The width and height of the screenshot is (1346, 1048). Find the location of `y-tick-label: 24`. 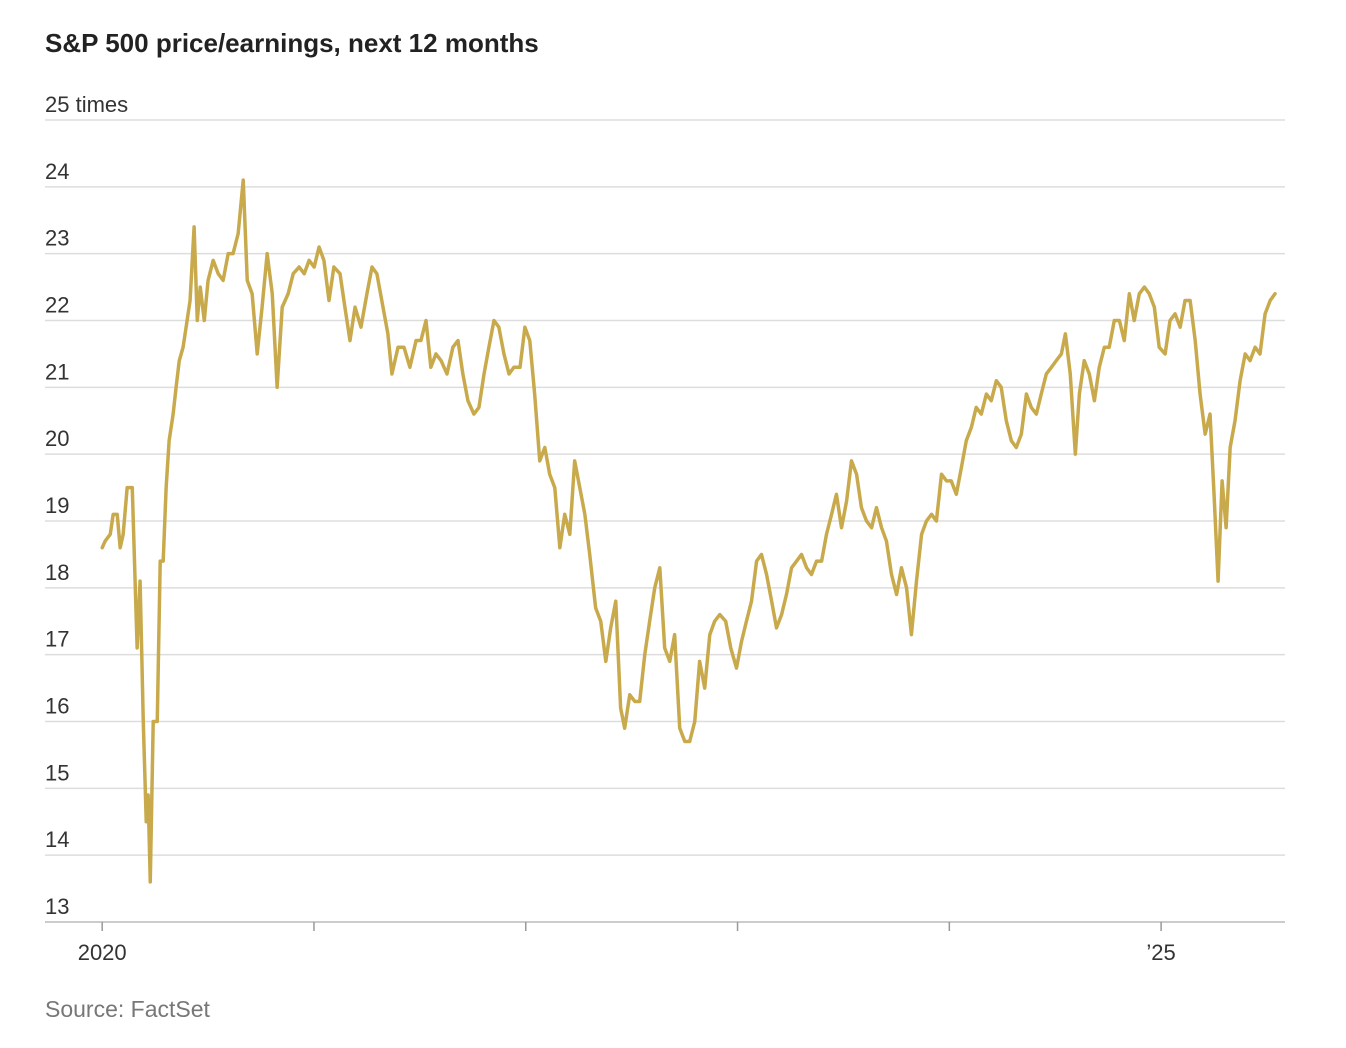

y-tick-label: 24 is located at coordinates (57, 171).